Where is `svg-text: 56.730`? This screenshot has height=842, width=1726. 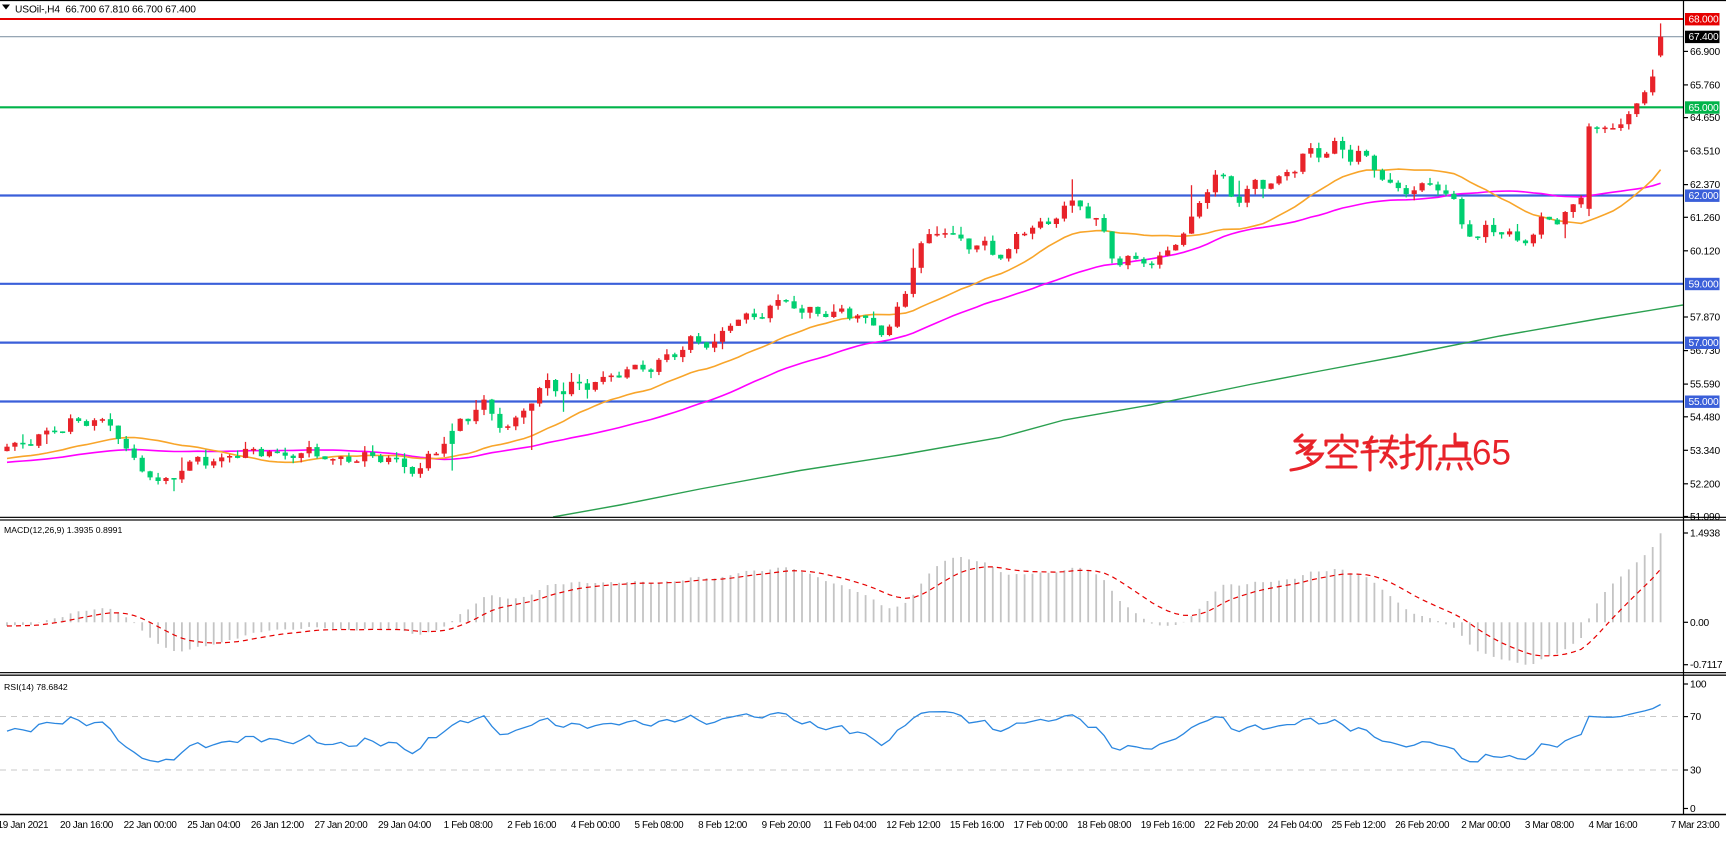
svg-text: 56.730 is located at coordinates (1705, 351).